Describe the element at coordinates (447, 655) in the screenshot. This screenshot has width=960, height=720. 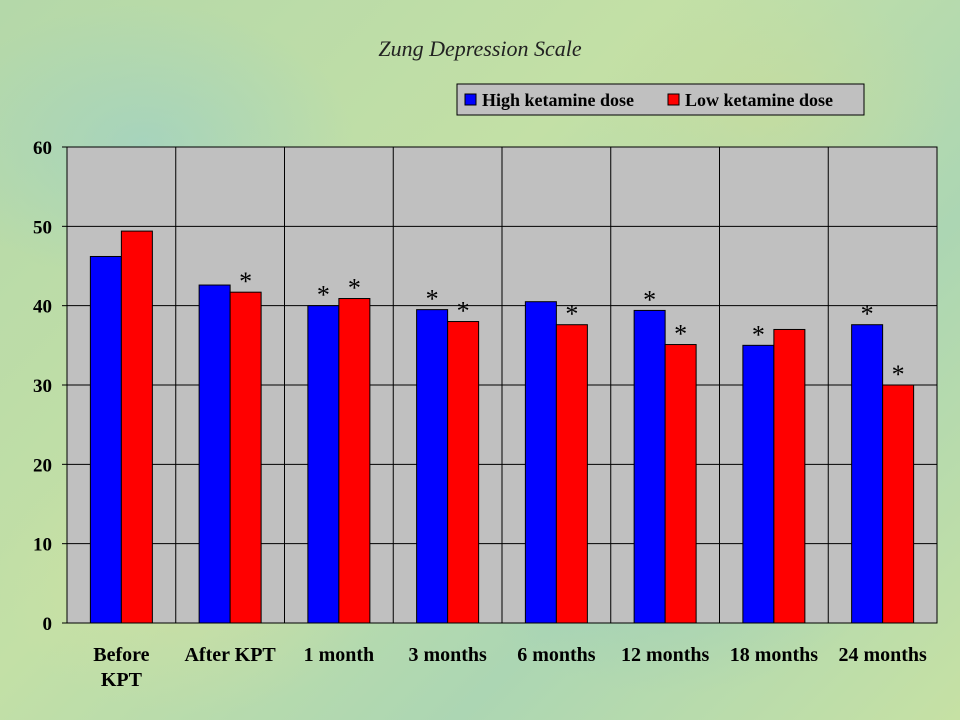
I see `x-tick-label: 3 months` at that location.